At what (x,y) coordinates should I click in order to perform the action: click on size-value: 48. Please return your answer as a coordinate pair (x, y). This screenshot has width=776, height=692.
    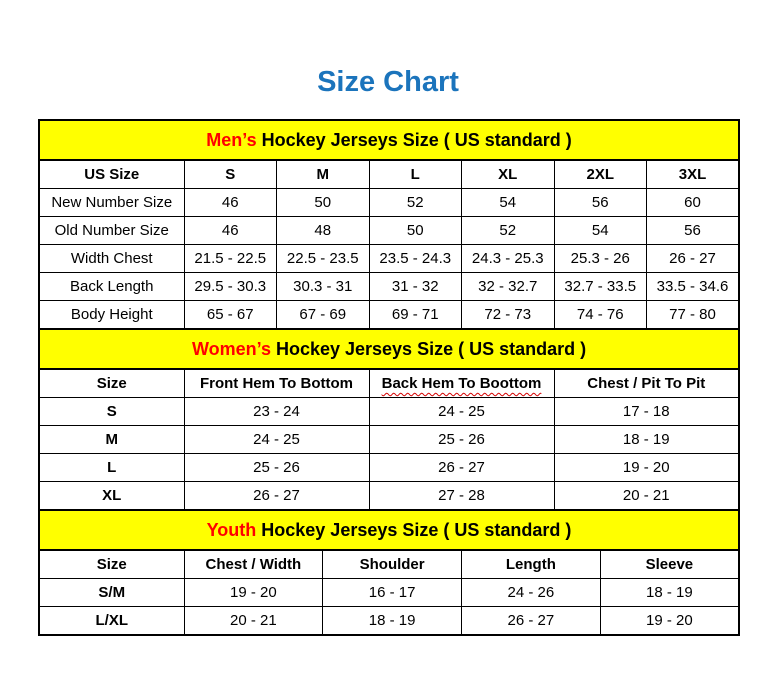
    Looking at the image, I should click on (323, 230).